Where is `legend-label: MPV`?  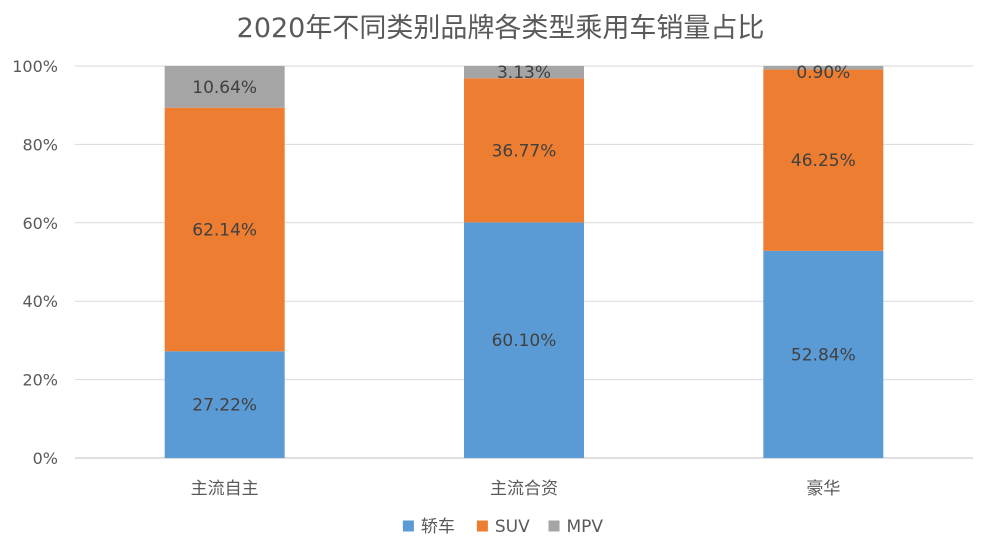
legend-label: MPV is located at coordinates (585, 527).